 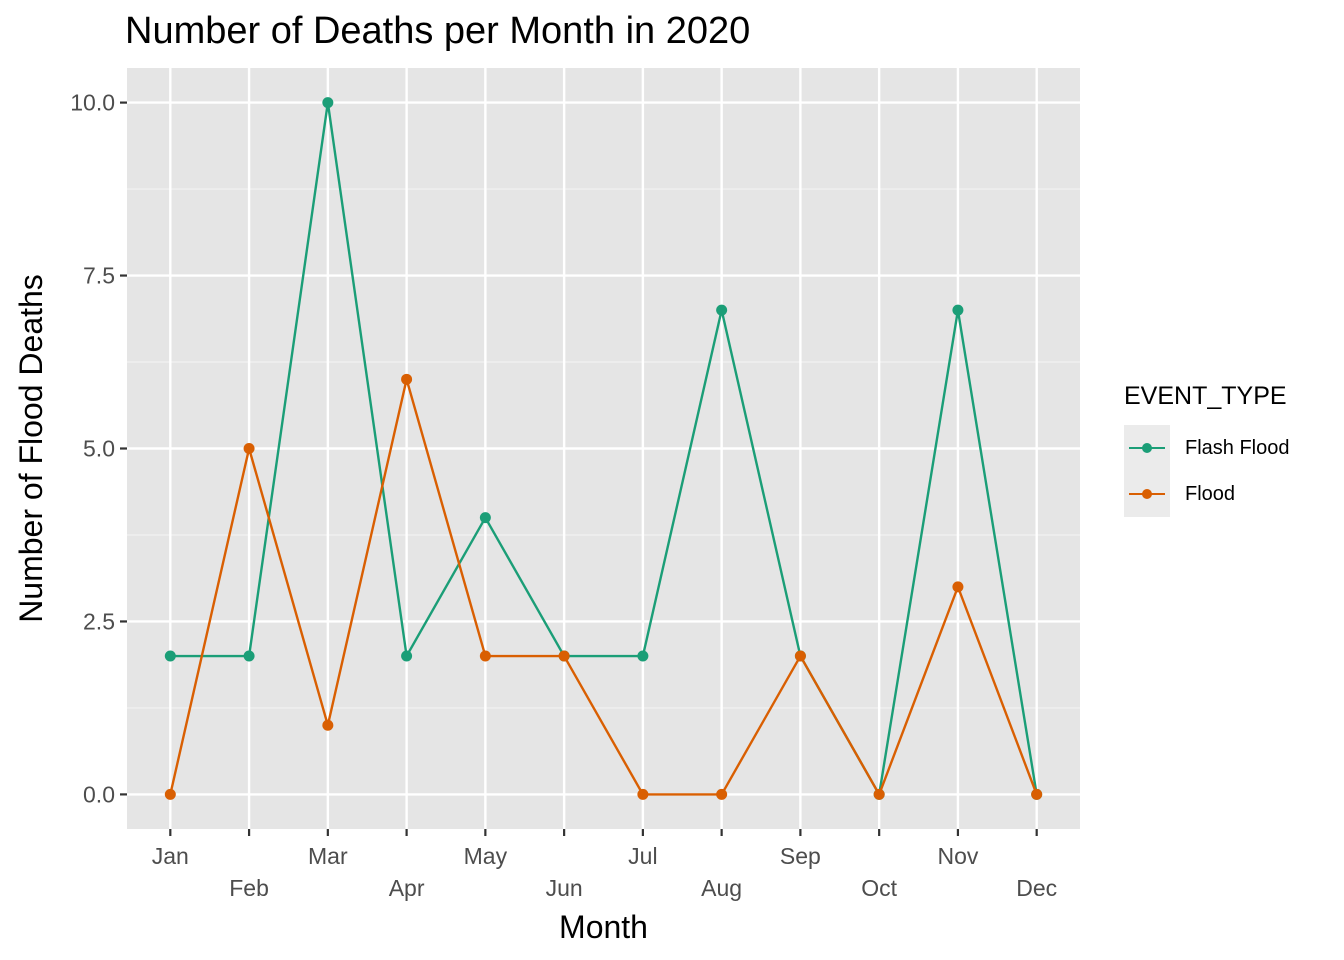 What do you see at coordinates (486, 856) in the screenshot?
I see `x-tick-label: May` at bounding box center [486, 856].